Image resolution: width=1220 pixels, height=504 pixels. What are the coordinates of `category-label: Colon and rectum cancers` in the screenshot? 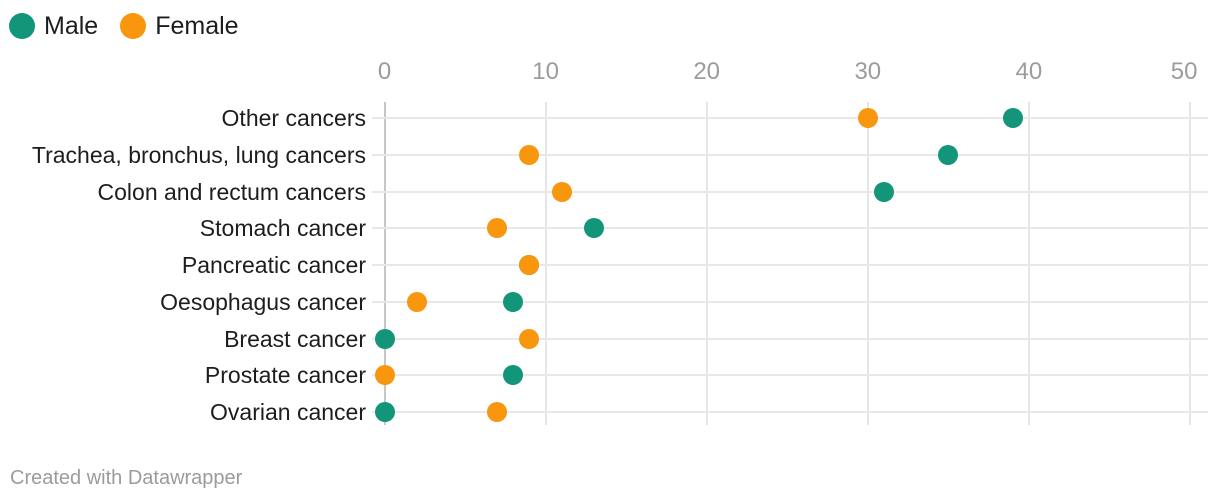 It's located at (231, 191).